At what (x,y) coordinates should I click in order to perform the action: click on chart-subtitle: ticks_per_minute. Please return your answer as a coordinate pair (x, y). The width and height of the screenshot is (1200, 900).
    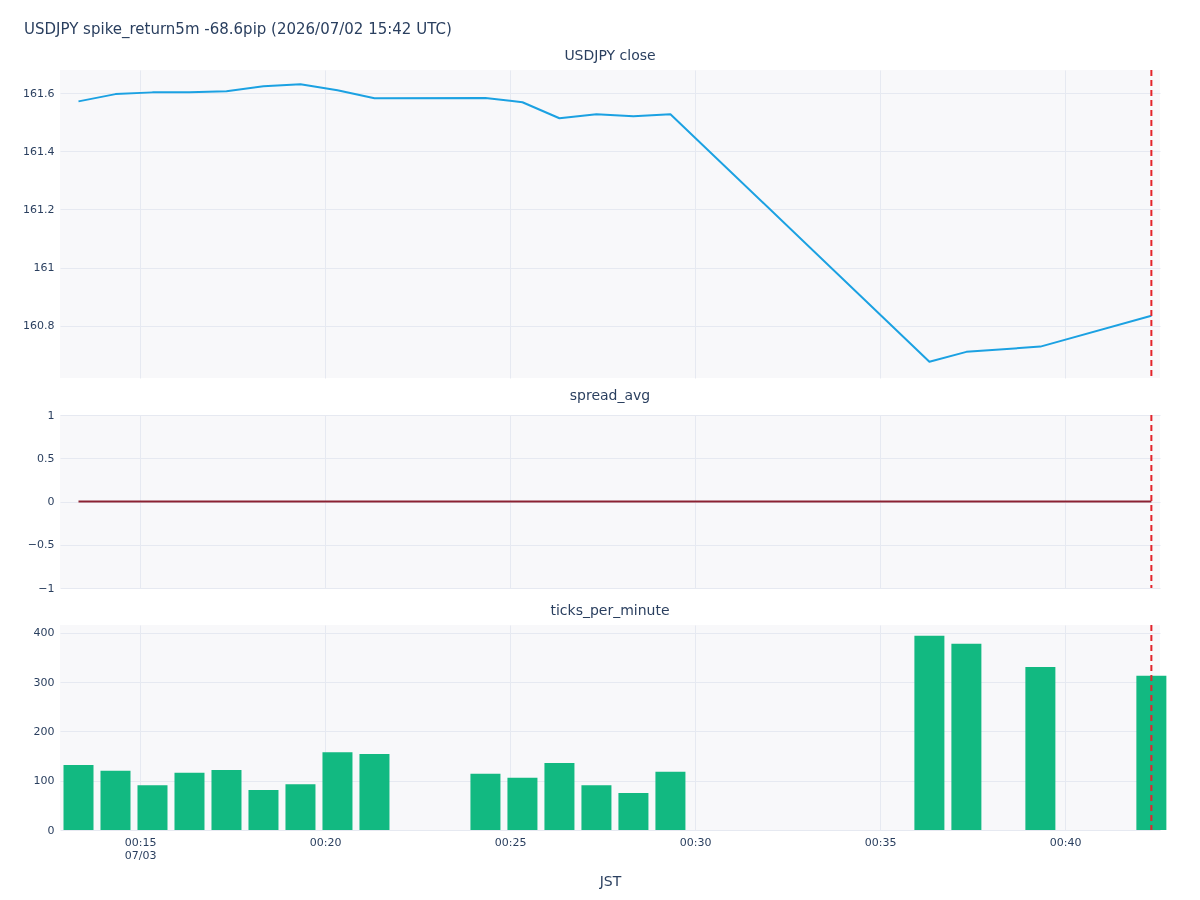
    Looking at the image, I should click on (610, 610).